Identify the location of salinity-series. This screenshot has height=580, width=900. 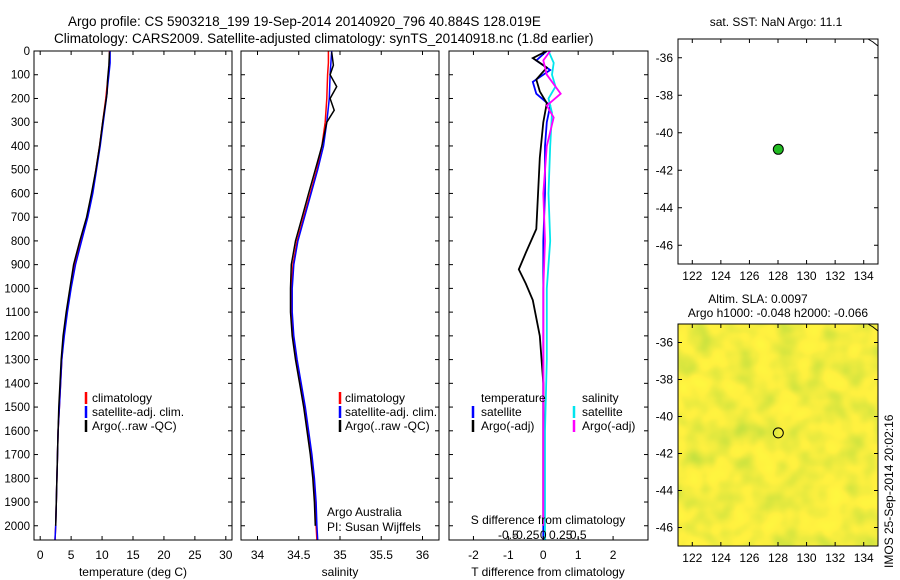
(313, 295).